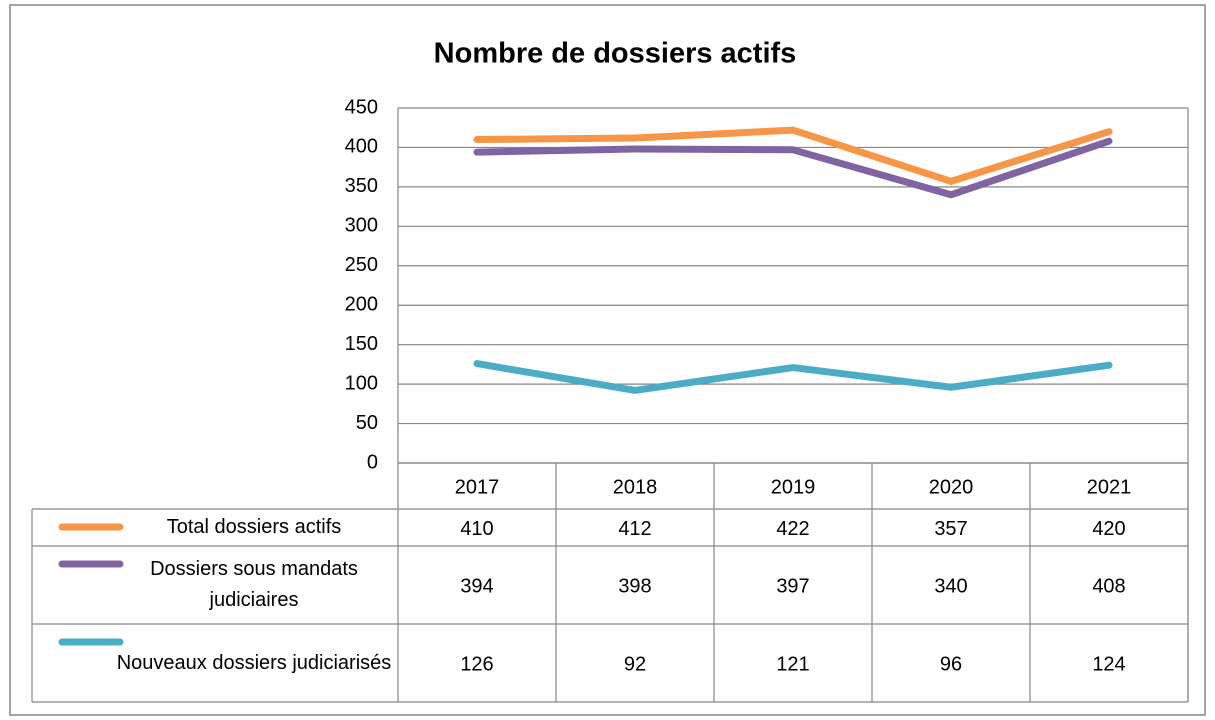 This screenshot has width=1215, height=720. Describe the element at coordinates (476, 529) in the screenshot. I see `table-value: 410` at that location.